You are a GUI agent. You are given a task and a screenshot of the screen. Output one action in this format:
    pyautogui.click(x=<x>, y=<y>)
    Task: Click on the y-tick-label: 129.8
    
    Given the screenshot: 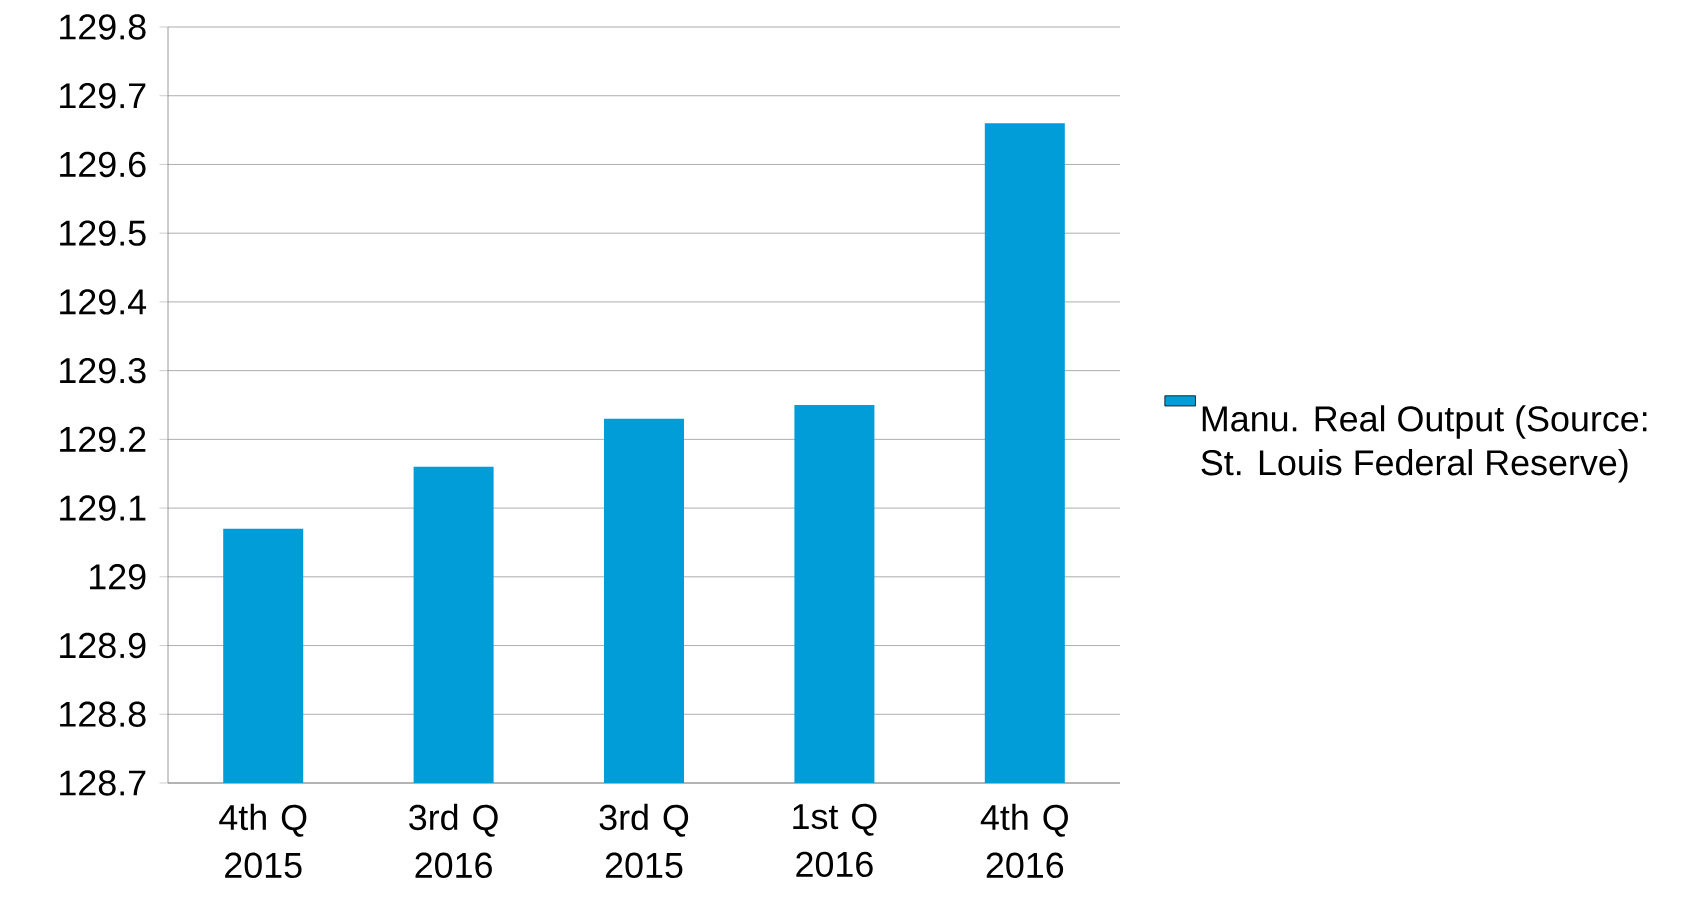 What is the action you would take?
    pyautogui.click(x=103, y=27)
    